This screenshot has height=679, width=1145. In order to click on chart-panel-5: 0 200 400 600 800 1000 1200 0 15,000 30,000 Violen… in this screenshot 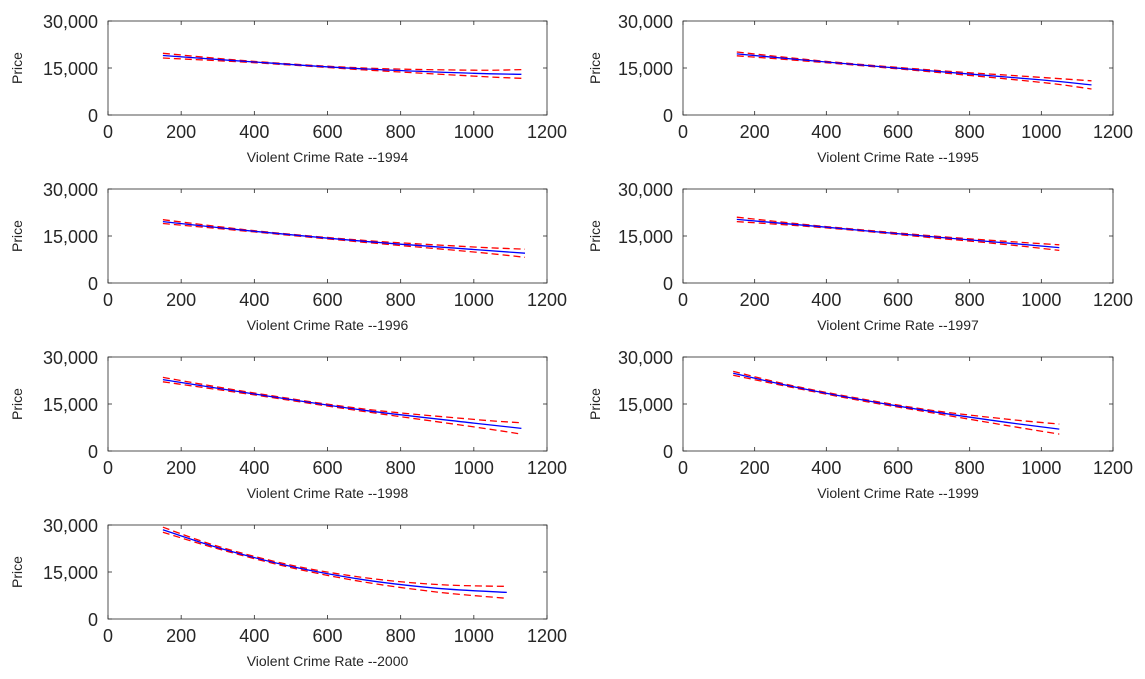, I will do `click(288, 424)`.